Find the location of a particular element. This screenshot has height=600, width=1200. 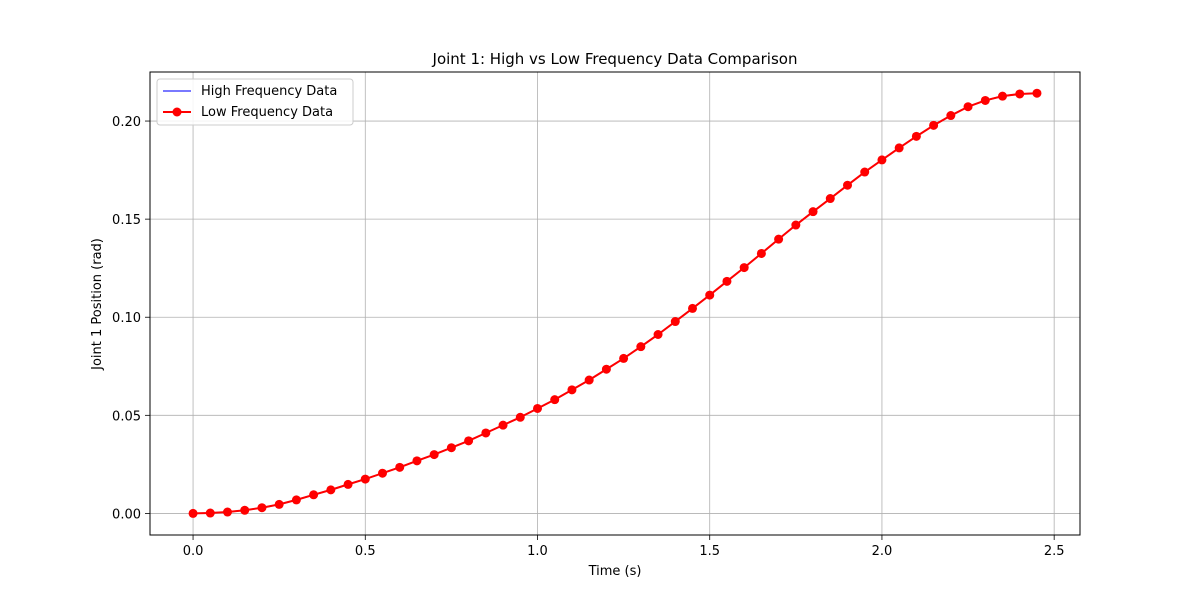

x-axis-label: Time (s) is located at coordinates (615, 571).